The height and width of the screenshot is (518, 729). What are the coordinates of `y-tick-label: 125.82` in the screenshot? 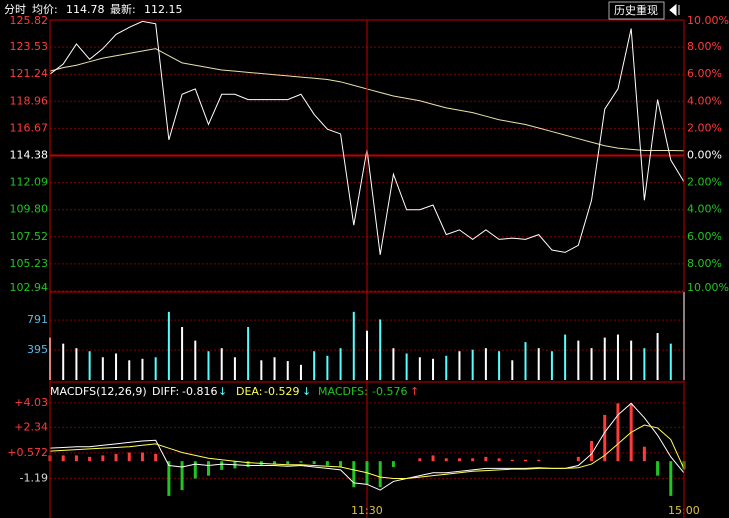 It's located at (29, 20).